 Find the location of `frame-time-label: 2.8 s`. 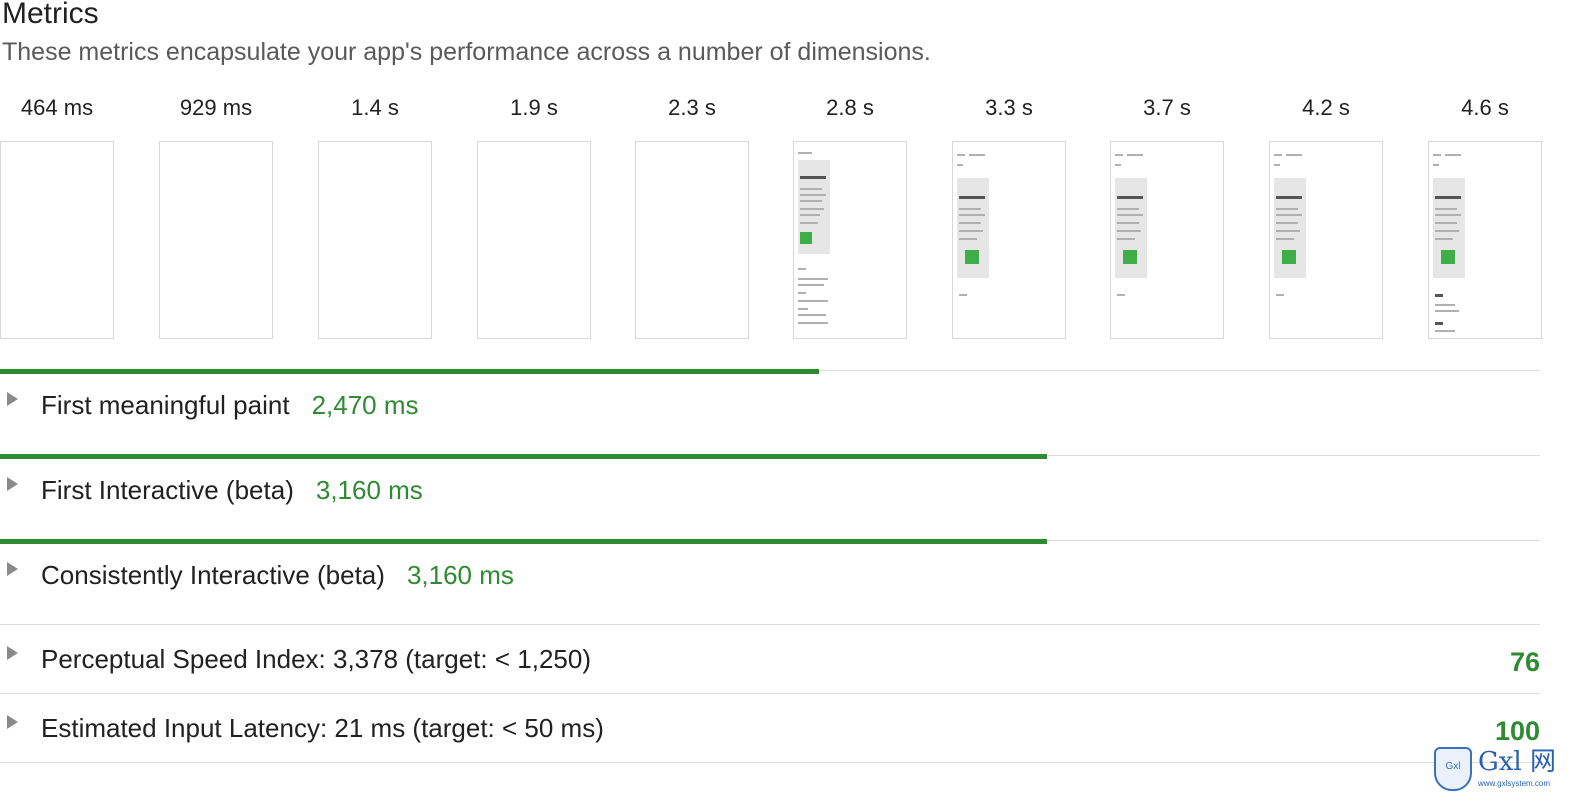

frame-time-label: 2.8 s is located at coordinates (850, 107).